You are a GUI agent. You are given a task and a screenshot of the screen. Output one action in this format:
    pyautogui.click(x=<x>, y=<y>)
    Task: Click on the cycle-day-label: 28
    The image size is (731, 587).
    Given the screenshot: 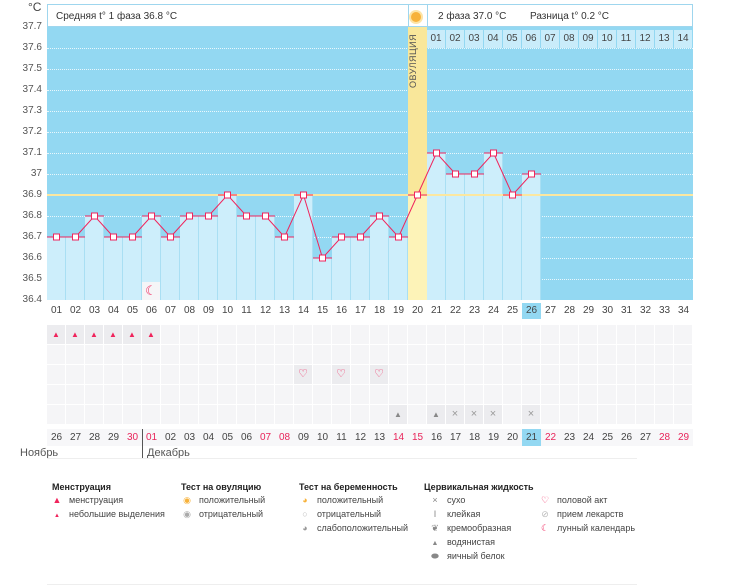 What is the action you would take?
    pyautogui.click(x=569, y=310)
    